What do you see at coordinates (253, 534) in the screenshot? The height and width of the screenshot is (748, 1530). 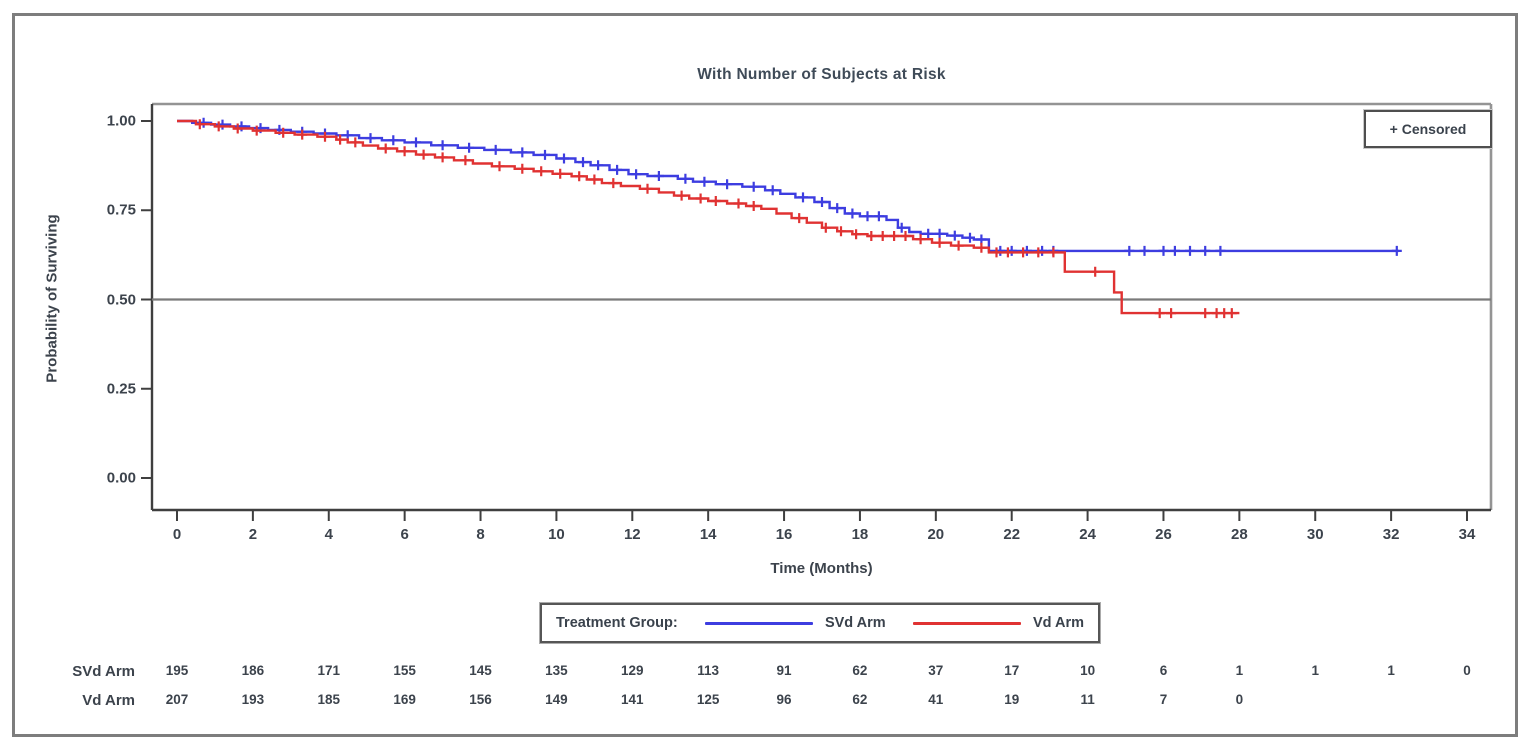 I see `x-tick-label: 2` at bounding box center [253, 534].